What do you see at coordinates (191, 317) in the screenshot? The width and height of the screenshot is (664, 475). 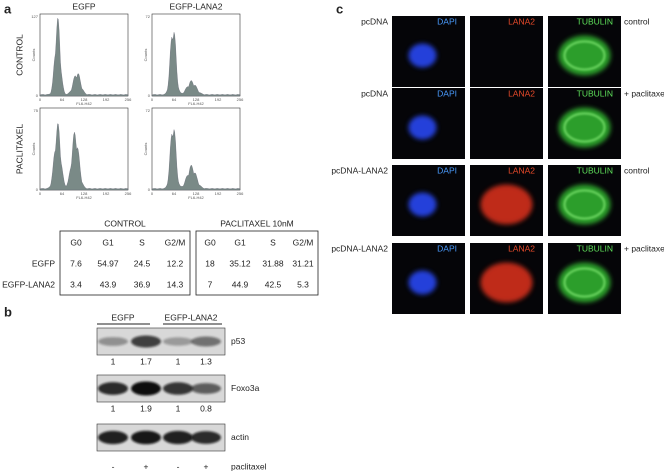 I see `group-label: EGFP-LANA2` at bounding box center [191, 317].